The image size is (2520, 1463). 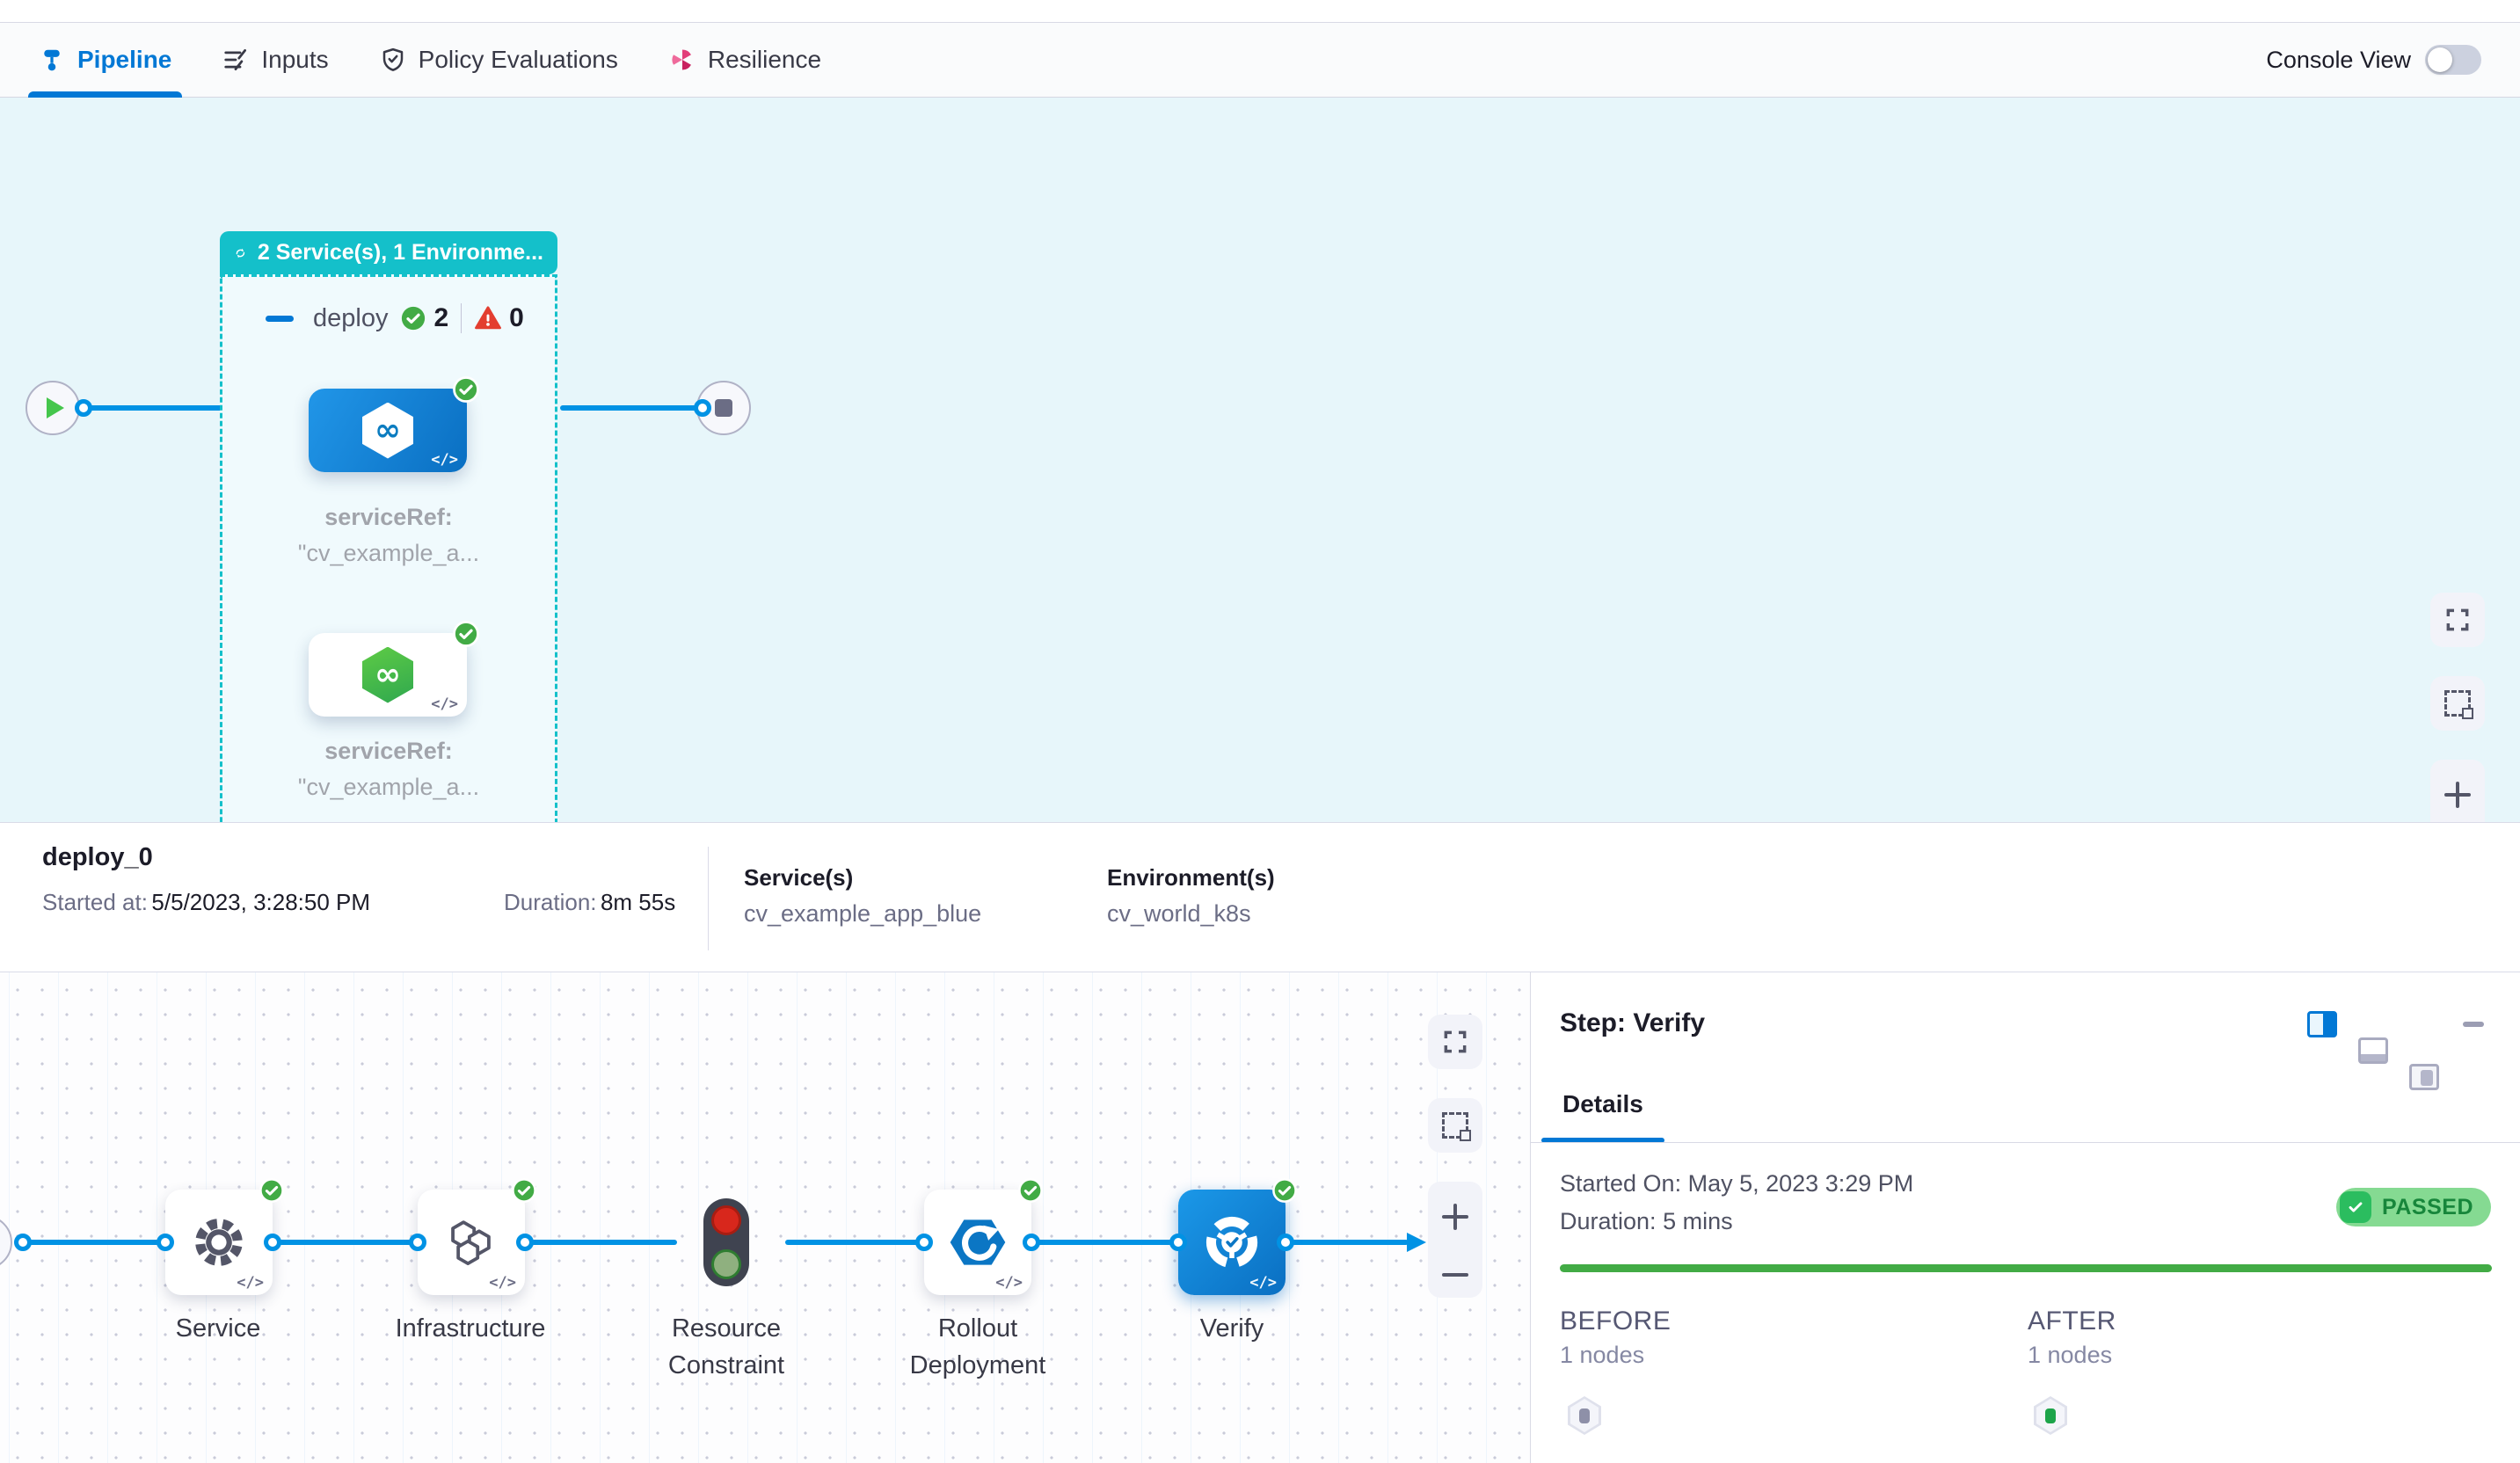 I want to click on after-node-hexagon, so click(x=2050, y=1415).